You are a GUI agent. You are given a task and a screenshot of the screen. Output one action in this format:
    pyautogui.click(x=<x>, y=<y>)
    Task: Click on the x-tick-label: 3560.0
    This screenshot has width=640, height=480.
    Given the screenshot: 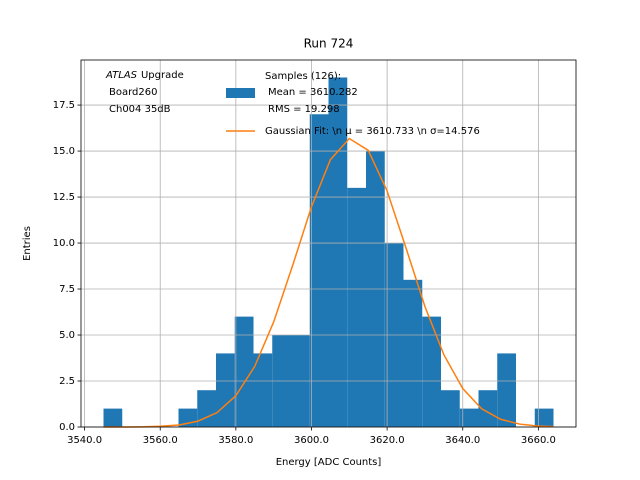 What is the action you would take?
    pyautogui.click(x=160, y=440)
    